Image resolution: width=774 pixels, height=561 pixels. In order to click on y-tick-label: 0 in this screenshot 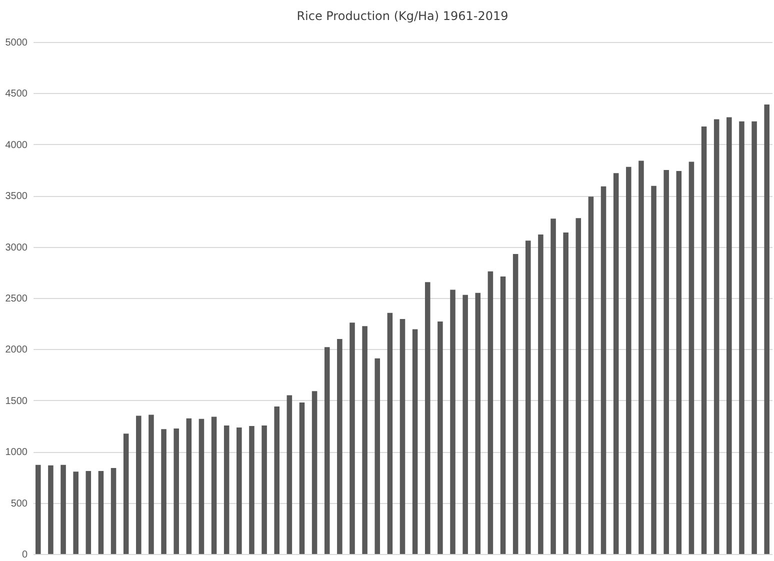, I will do `click(25, 555)`.